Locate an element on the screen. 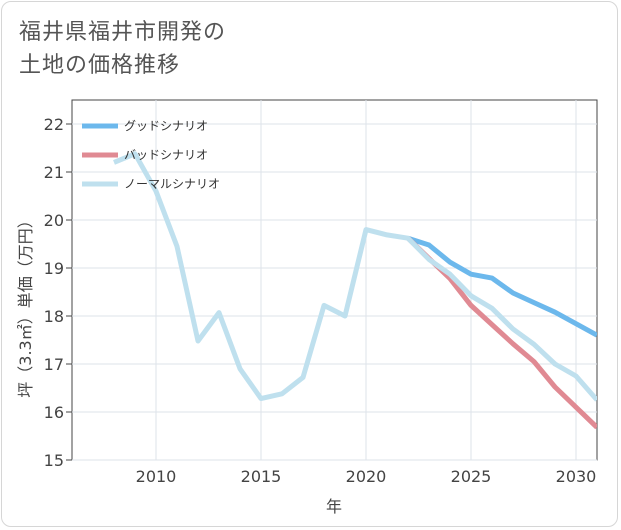  x-tick-label: 2030 is located at coordinates (576, 476).